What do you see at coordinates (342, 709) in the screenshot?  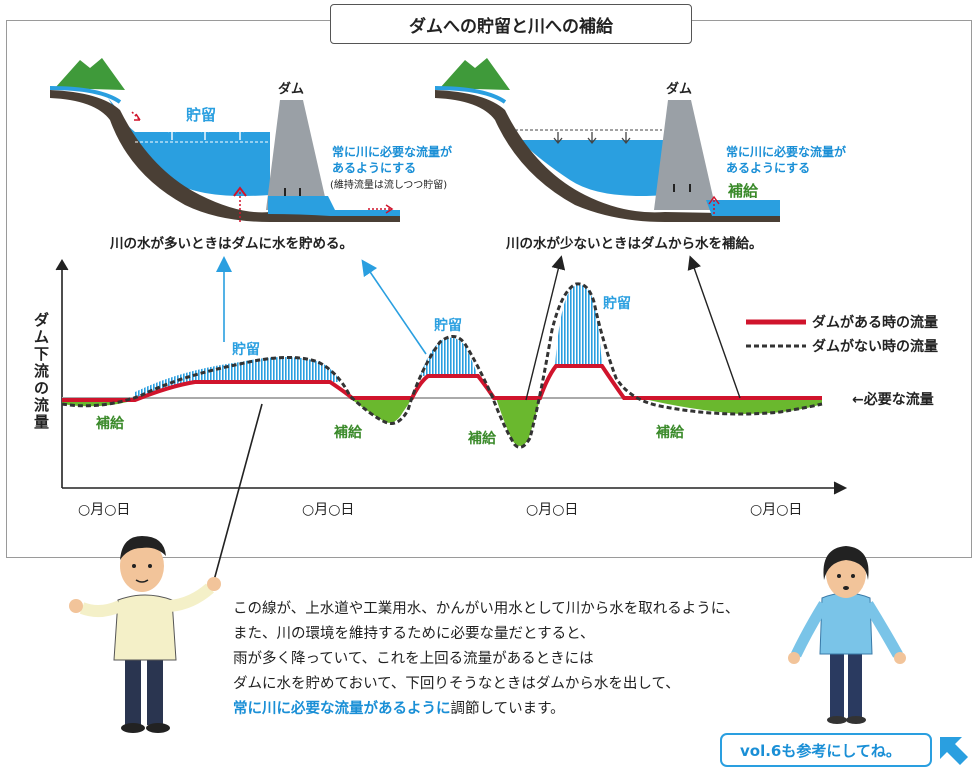 I see `narration-highlight: 常に川に必要な流量があるように` at bounding box center [342, 709].